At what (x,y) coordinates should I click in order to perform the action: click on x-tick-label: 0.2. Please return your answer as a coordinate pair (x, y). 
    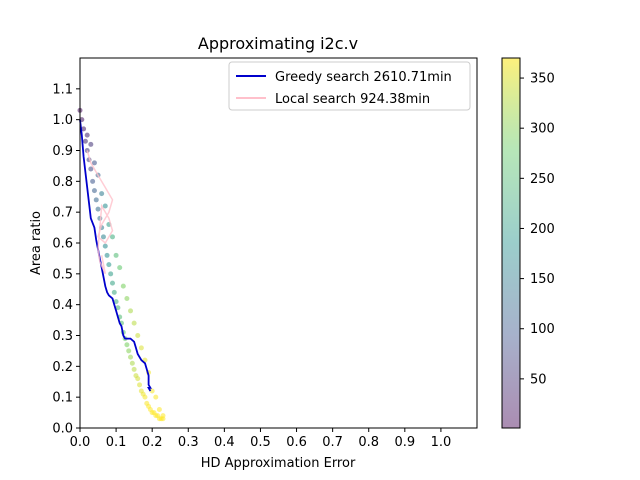
    Looking at the image, I should click on (152, 442).